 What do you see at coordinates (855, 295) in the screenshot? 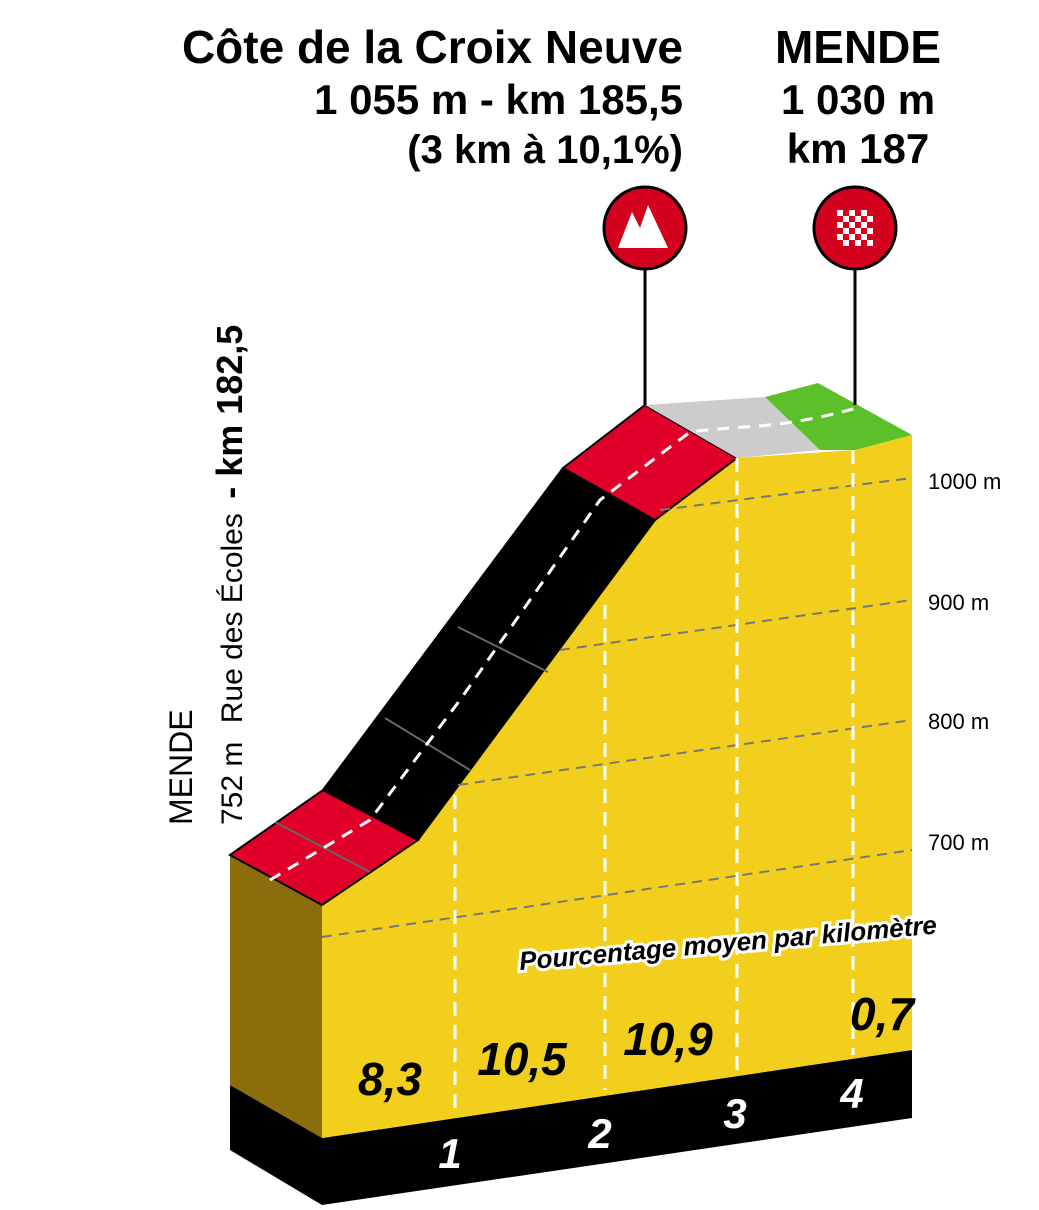
I see `finish-flag` at bounding box center [855, 295].